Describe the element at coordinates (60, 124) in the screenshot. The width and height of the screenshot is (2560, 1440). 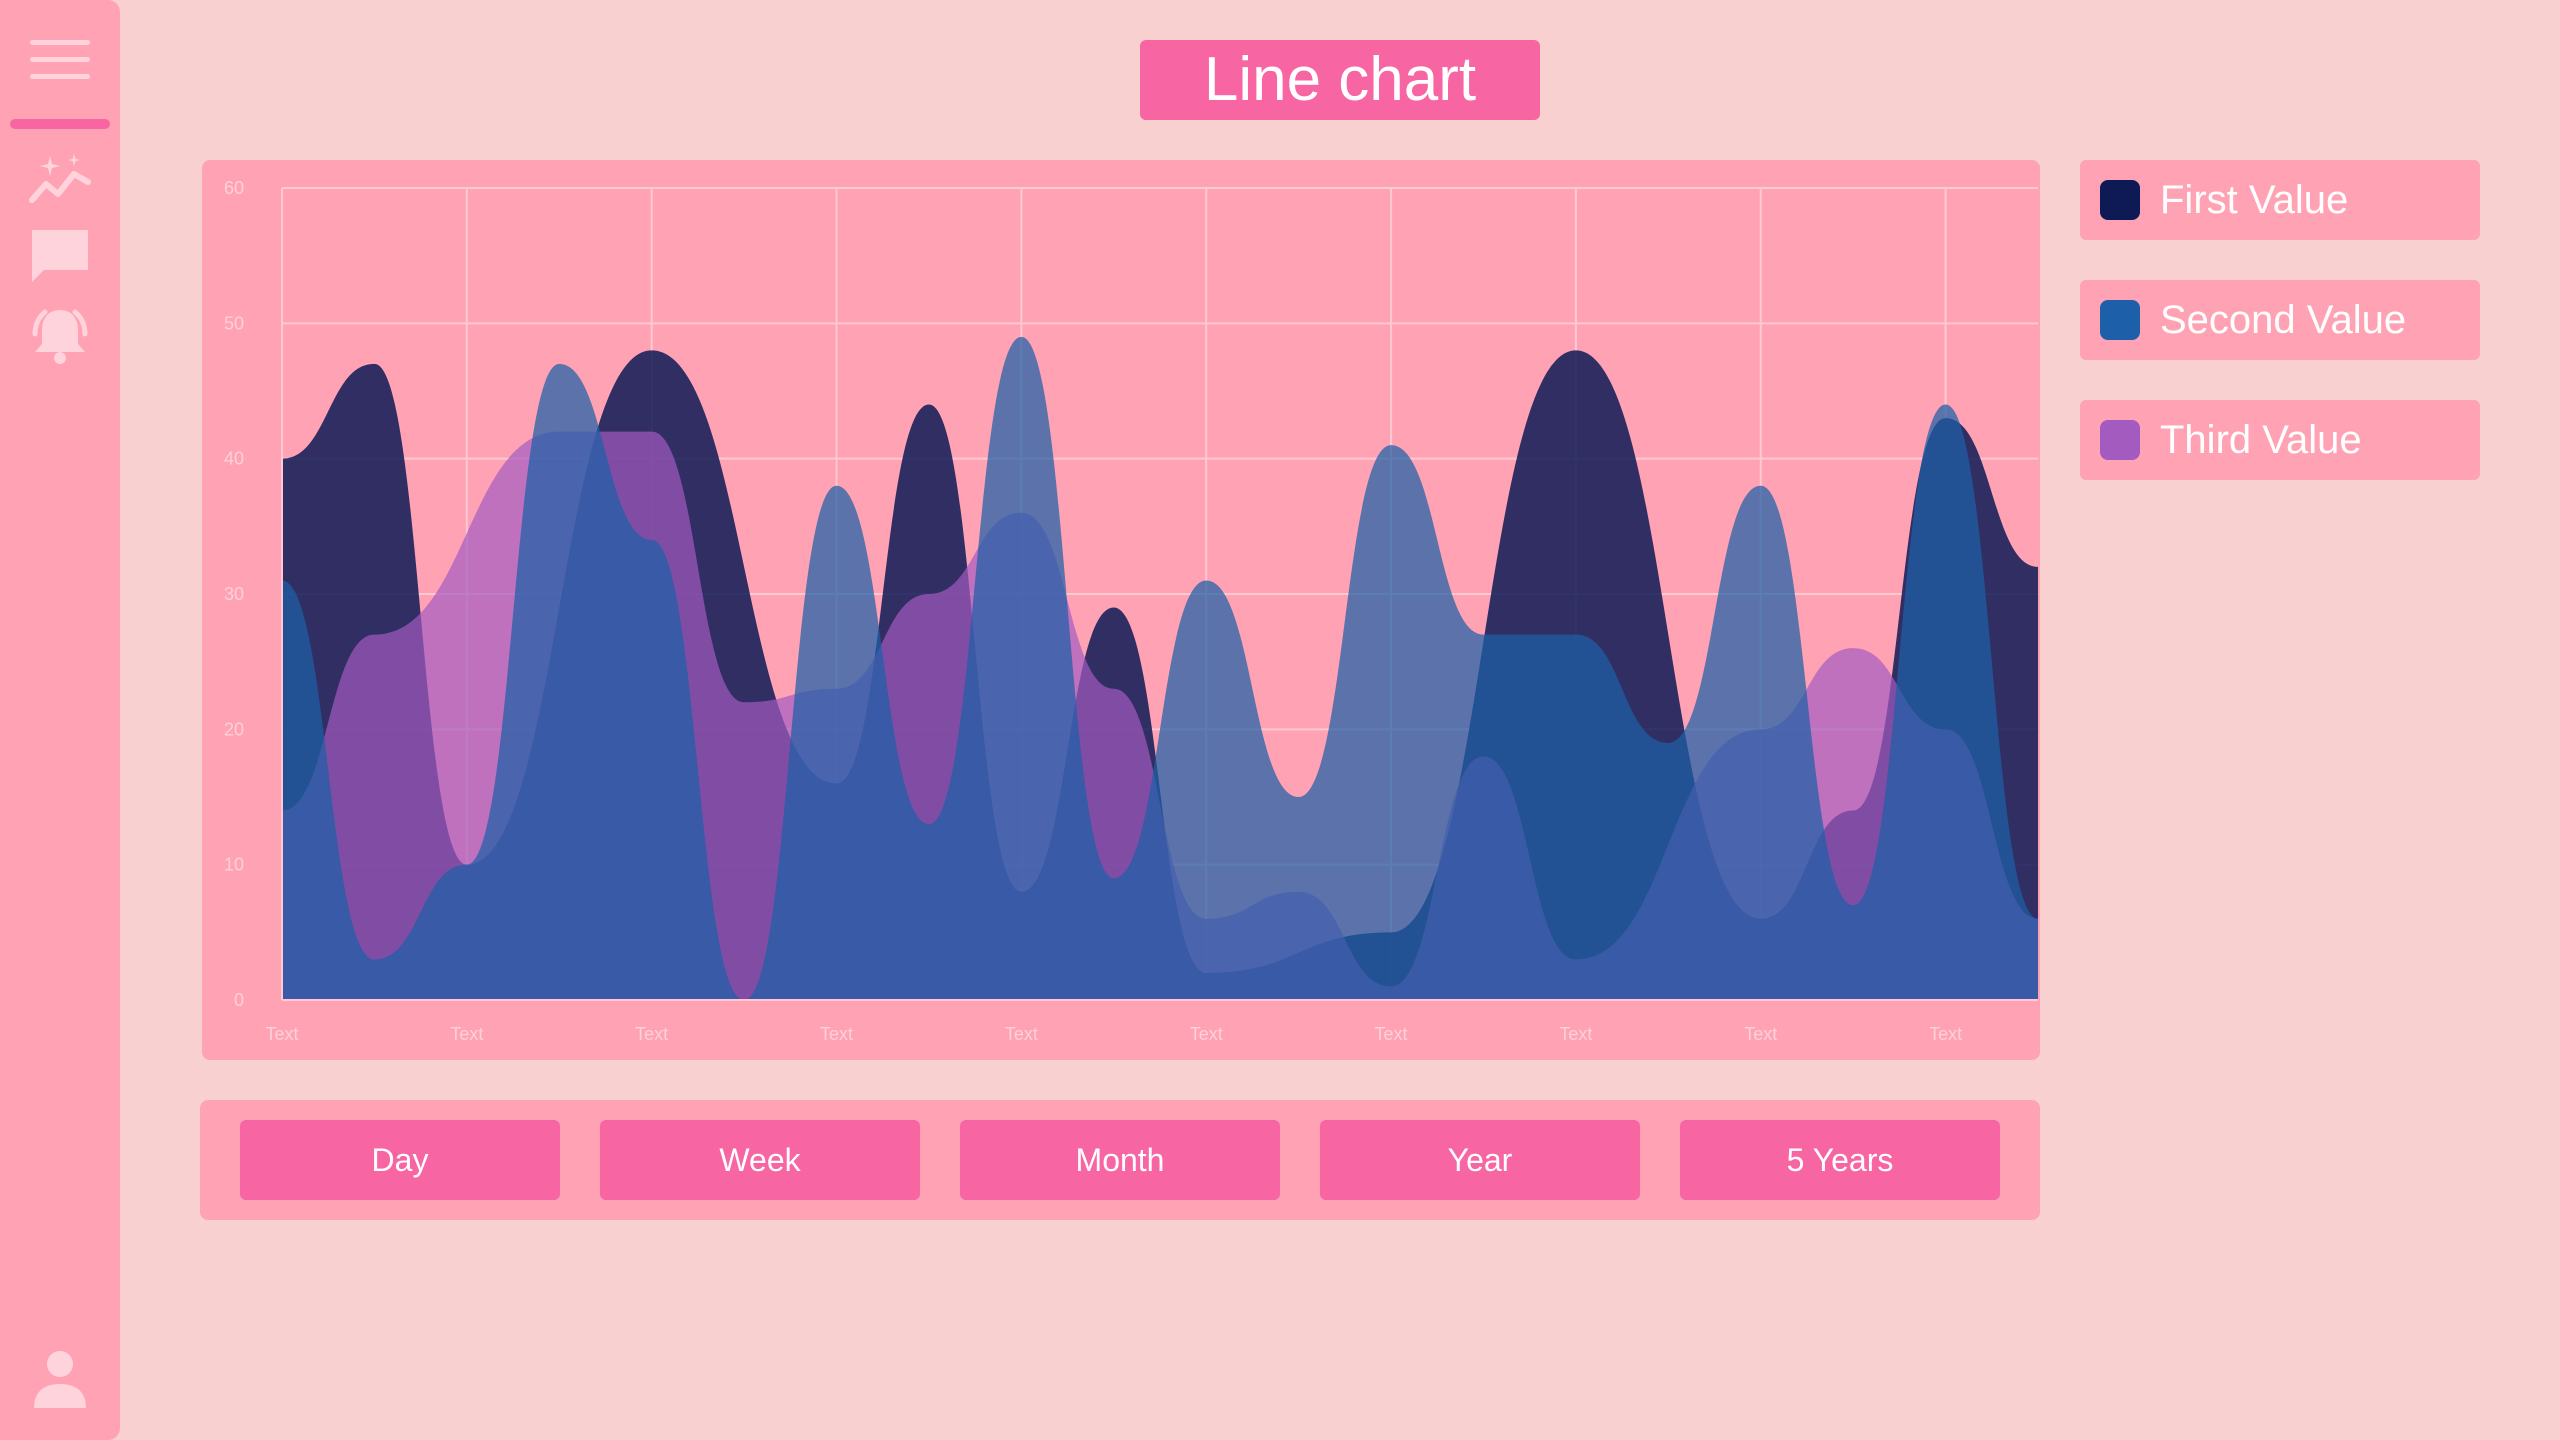
I see `active-indicator` at that location.